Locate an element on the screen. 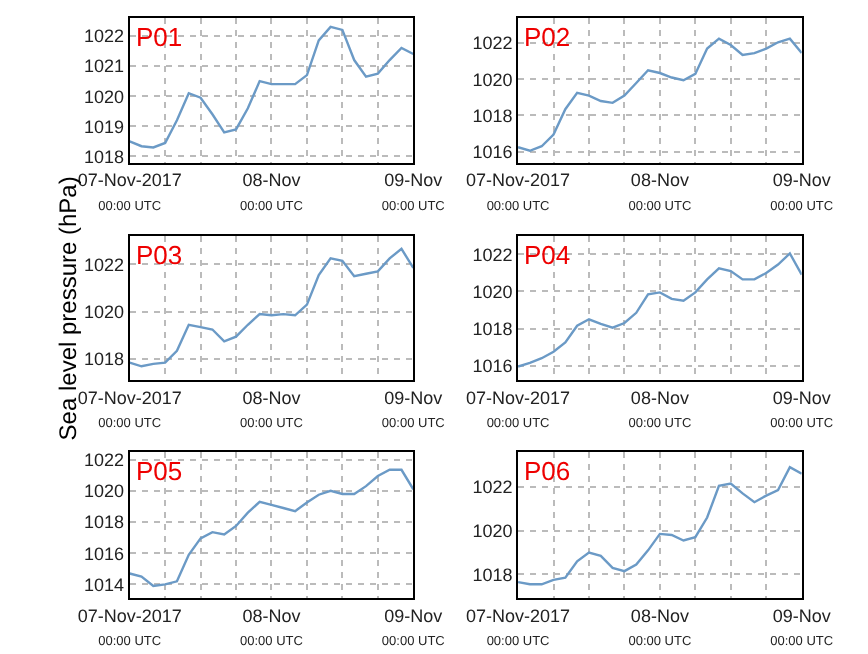 The width and height of the screenshot is (868, 654). chart-title: P06 is located at coordinates (547, 471).